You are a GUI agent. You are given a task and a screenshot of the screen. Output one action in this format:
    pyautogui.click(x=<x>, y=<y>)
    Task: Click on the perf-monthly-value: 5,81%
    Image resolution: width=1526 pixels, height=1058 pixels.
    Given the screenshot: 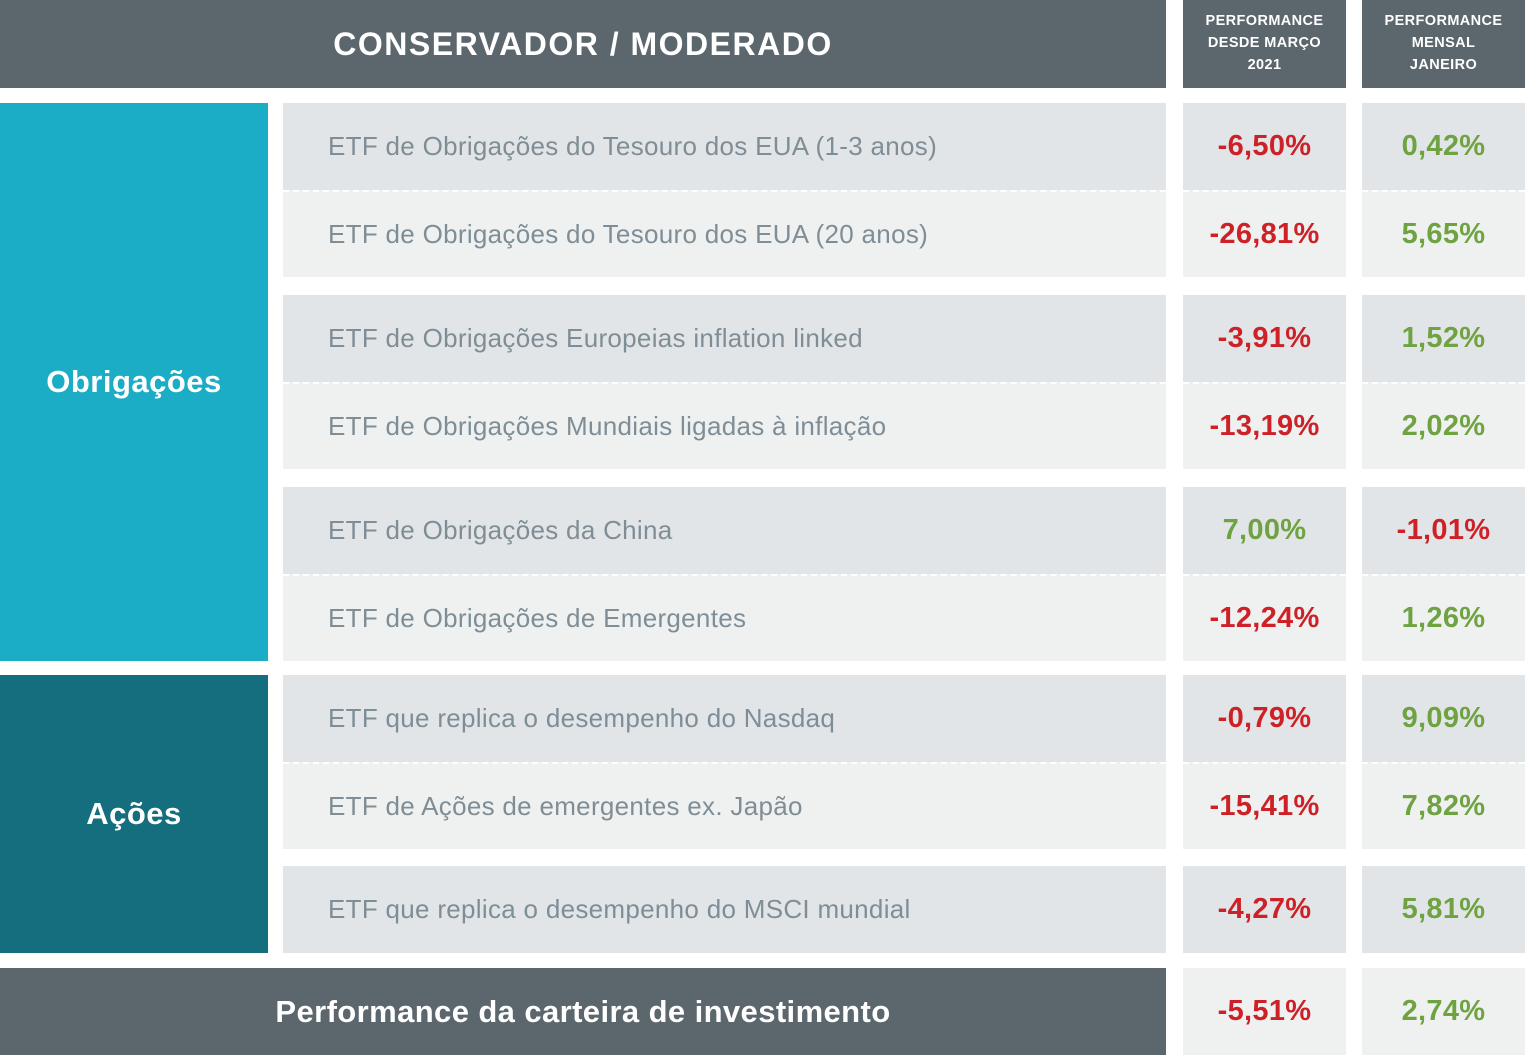 What is the action you would take?
    pyautogui.click(x=1443, y=909)
    